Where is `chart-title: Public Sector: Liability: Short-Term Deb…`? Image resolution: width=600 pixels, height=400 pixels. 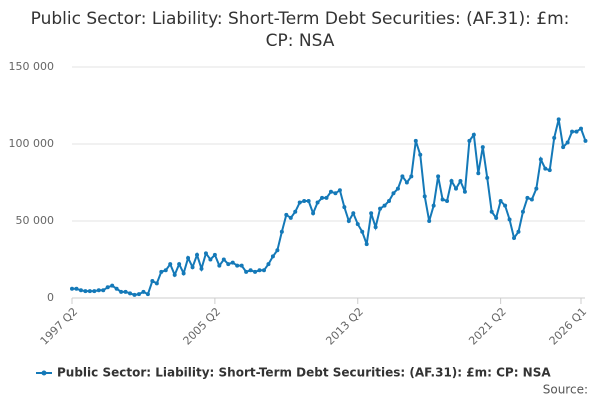 chart-title: Public Sector: Liability: Short-Term Deb… is located at coordinates (300, 30).